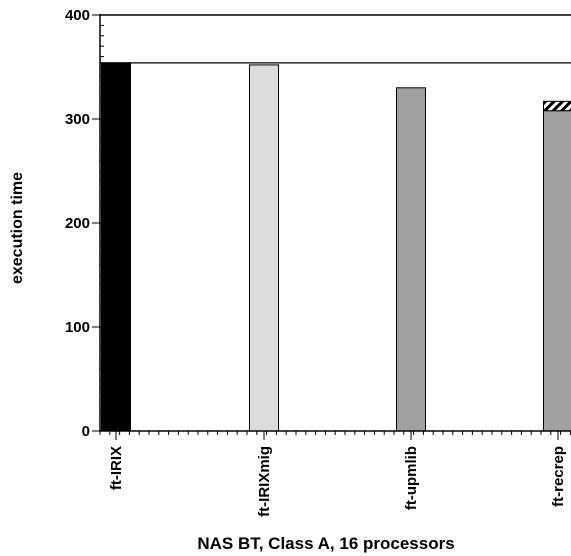 Image resolution: width=571 pixels, height=556 pixels. I want to click on x-tick-label: ft-IRIXmig, so click(264, 481).